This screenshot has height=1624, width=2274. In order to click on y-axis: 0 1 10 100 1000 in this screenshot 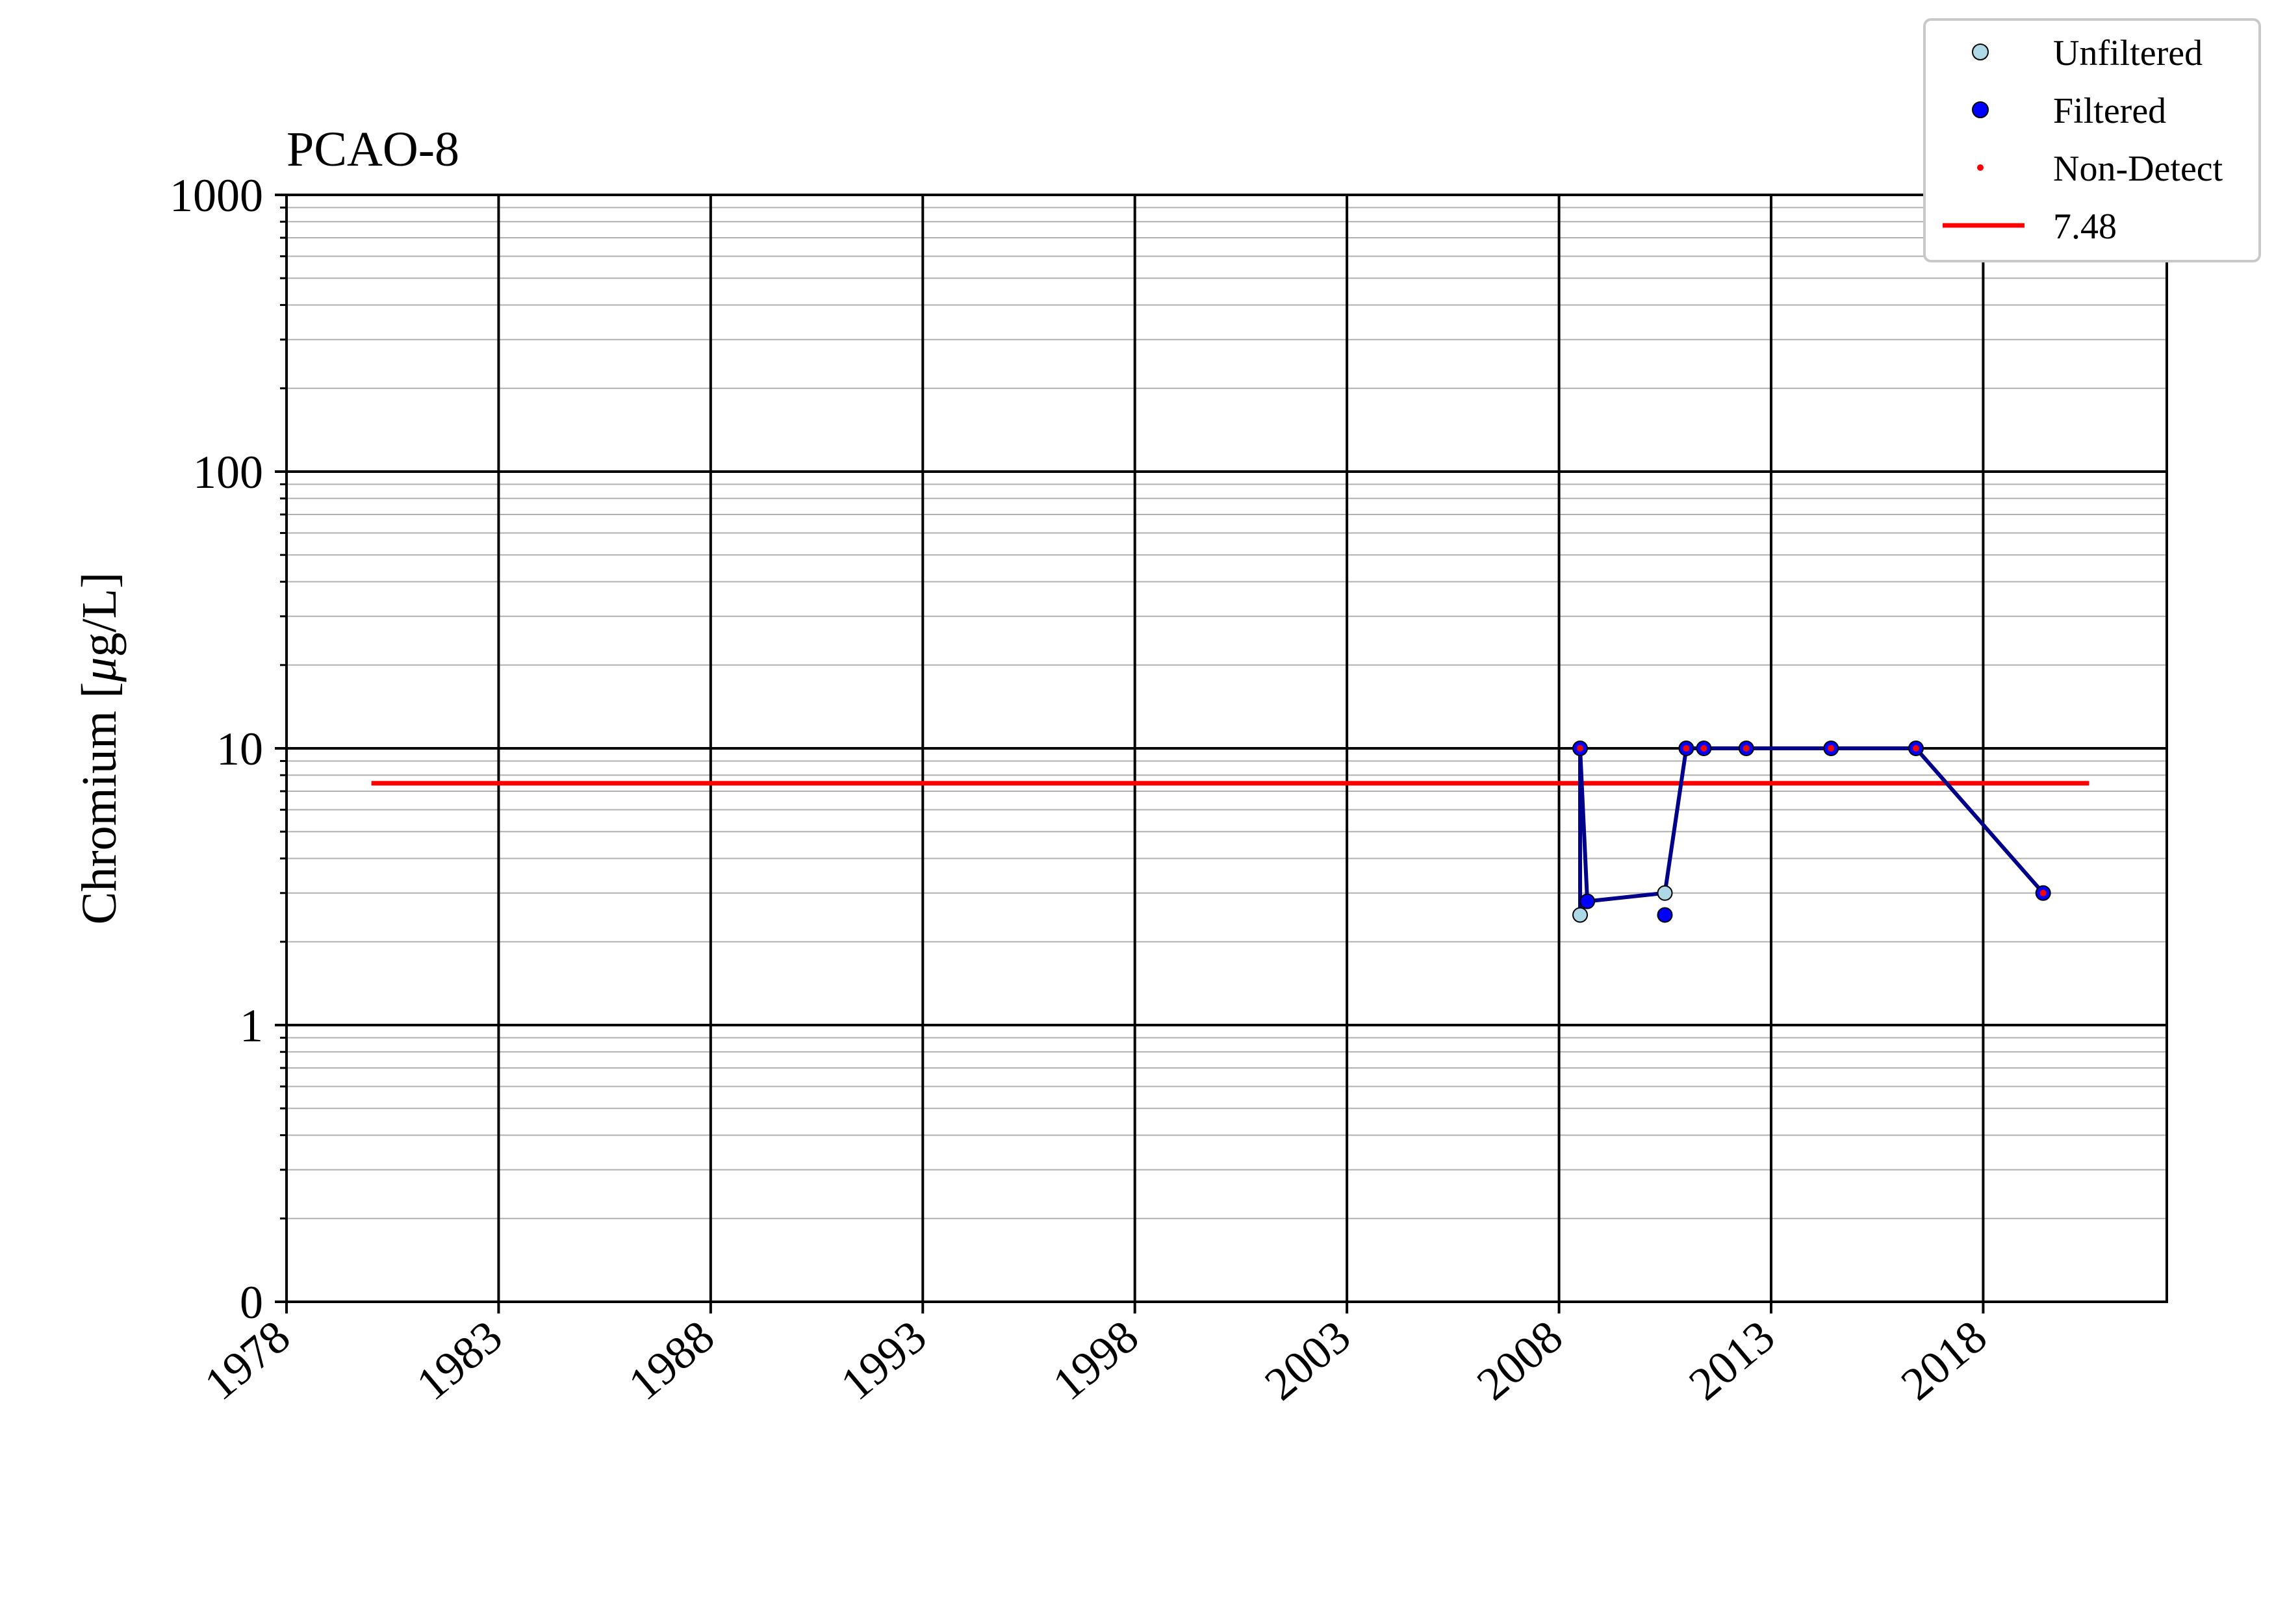, I will do `click(228, 749)`.